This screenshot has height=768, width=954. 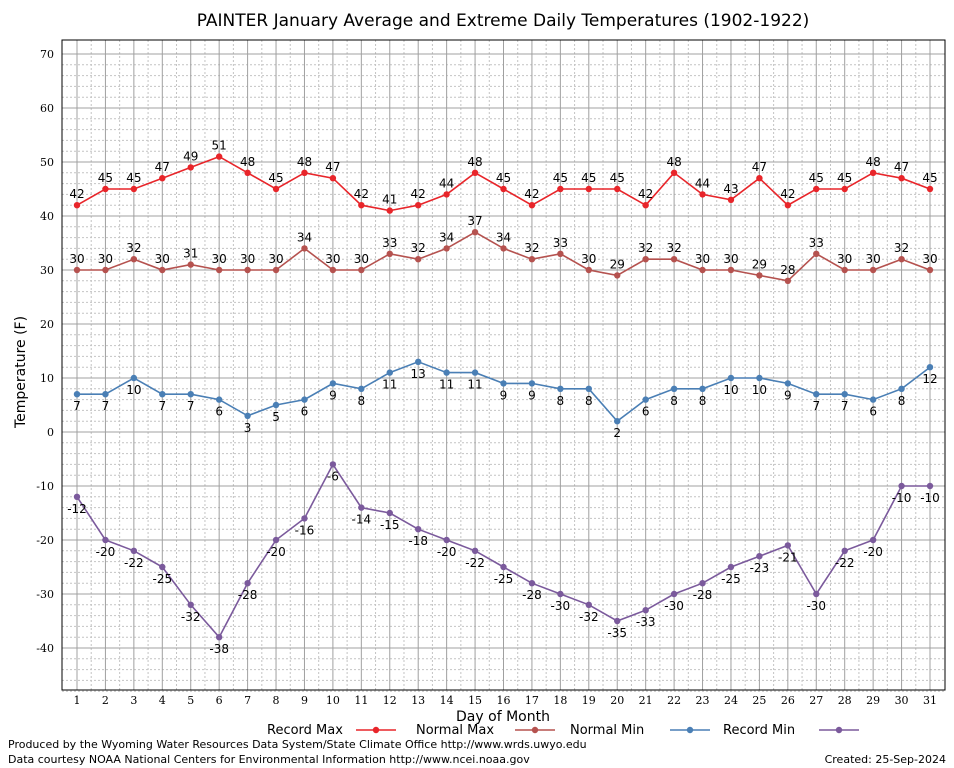 What do you see at coordinates (839, 730) in the screenshot?
I see `legend-marker-record-min` at bounding box center [839, 730].